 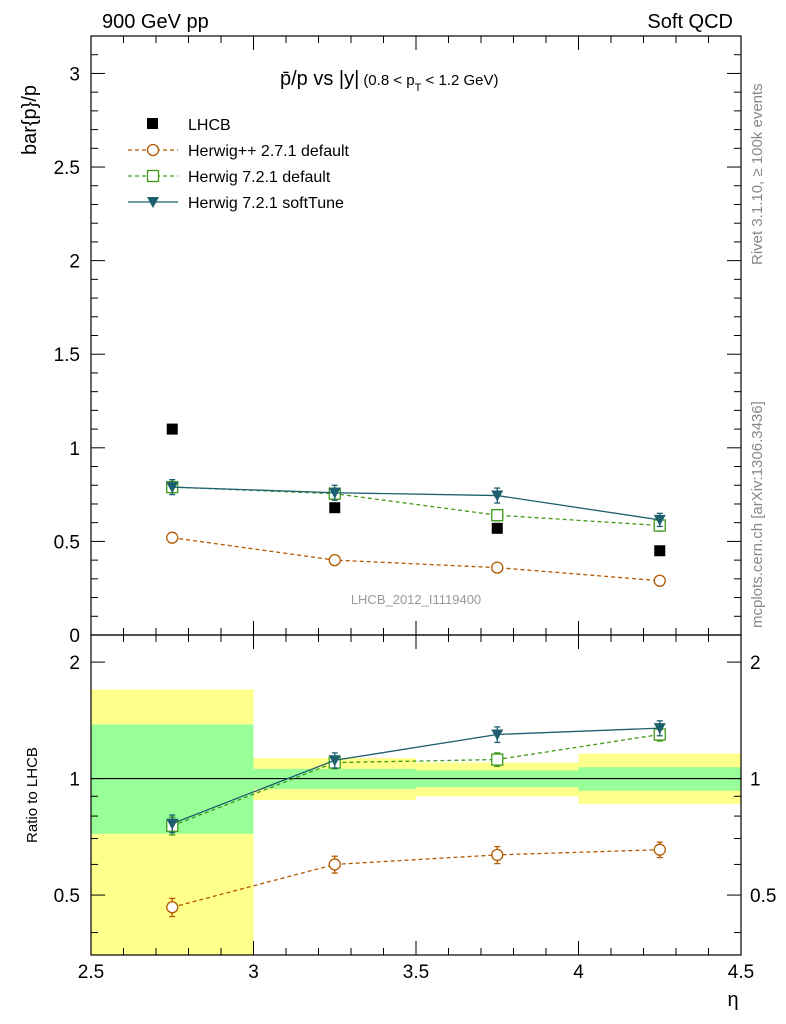 What do you see at coordinates (416, 972) in the screenshot?
I see `x-tick-label: 3.5` at bounding box center [416, 972].